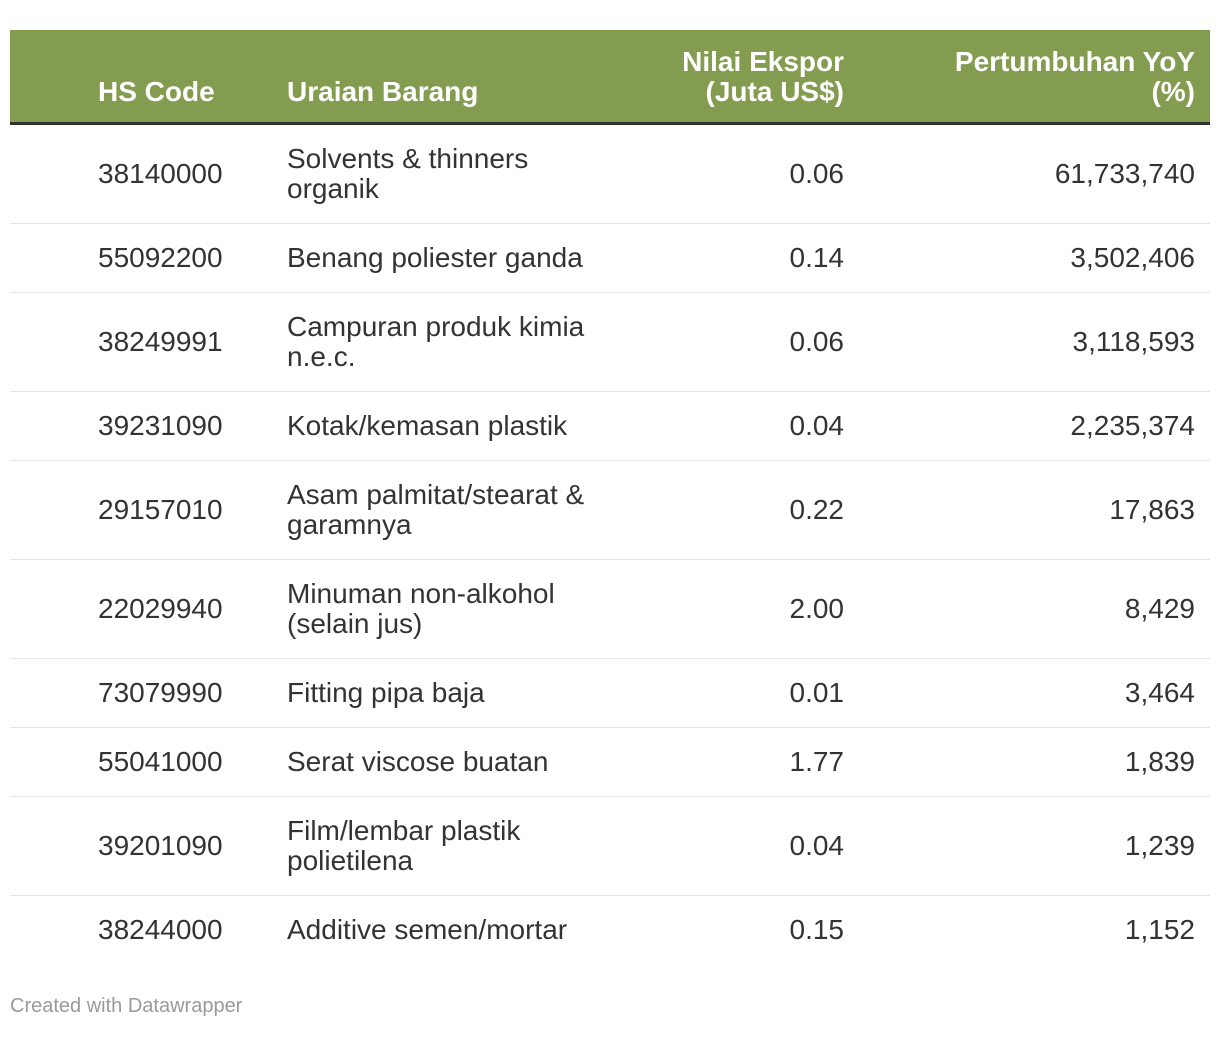 The height and width of the screenshot is (1040, 1220). What do you see at coordinates (610, 1006) in the screenshot?
I see `footer-credit: Created with Datawrapper` at bounding box center [610, 1006].